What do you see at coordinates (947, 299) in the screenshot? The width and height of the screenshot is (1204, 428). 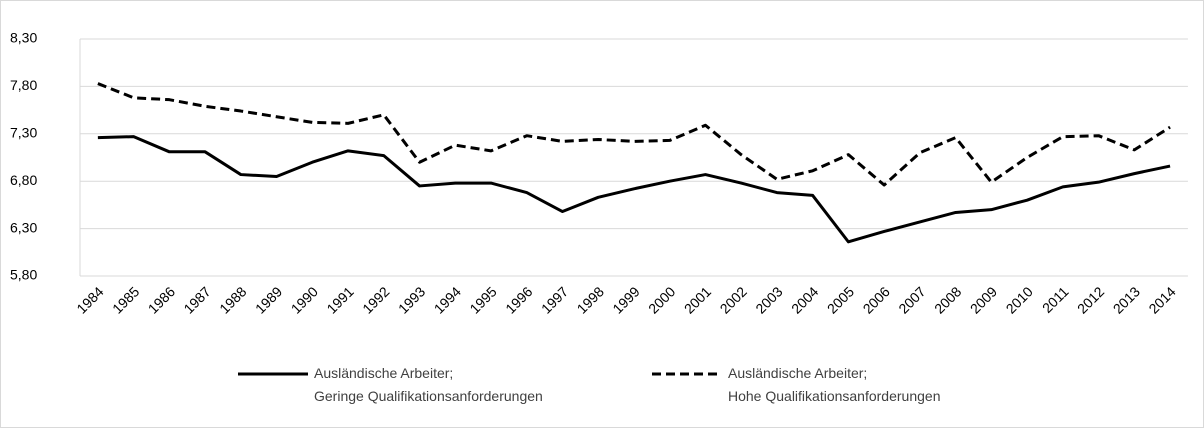 I see `x-tick-label: 2008` at bounding box center [947, 299].